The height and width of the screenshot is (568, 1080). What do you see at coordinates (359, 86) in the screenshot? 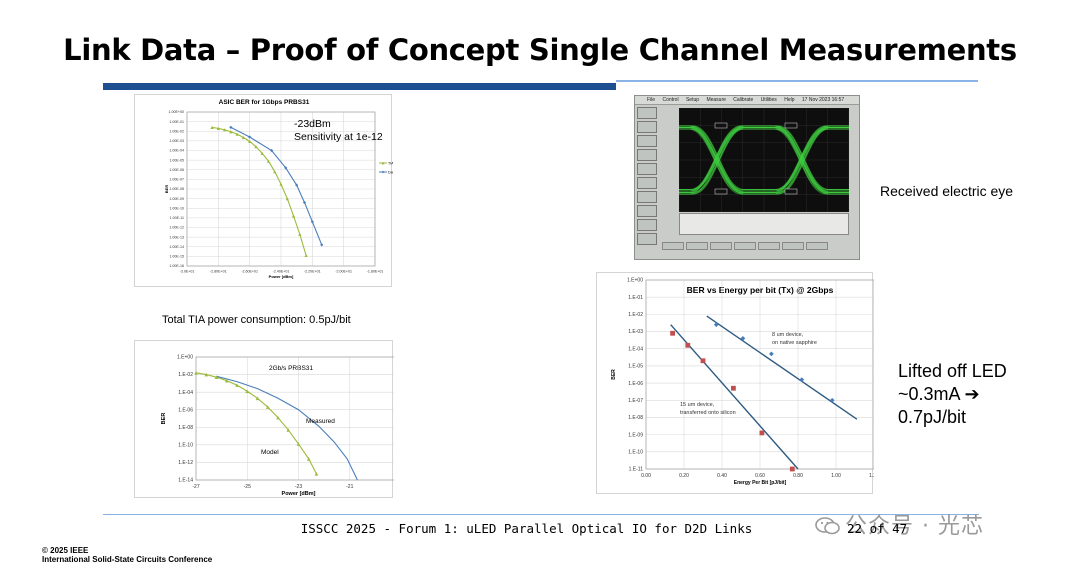
I see `title-underline-dark` at bounding box center [359, 86].